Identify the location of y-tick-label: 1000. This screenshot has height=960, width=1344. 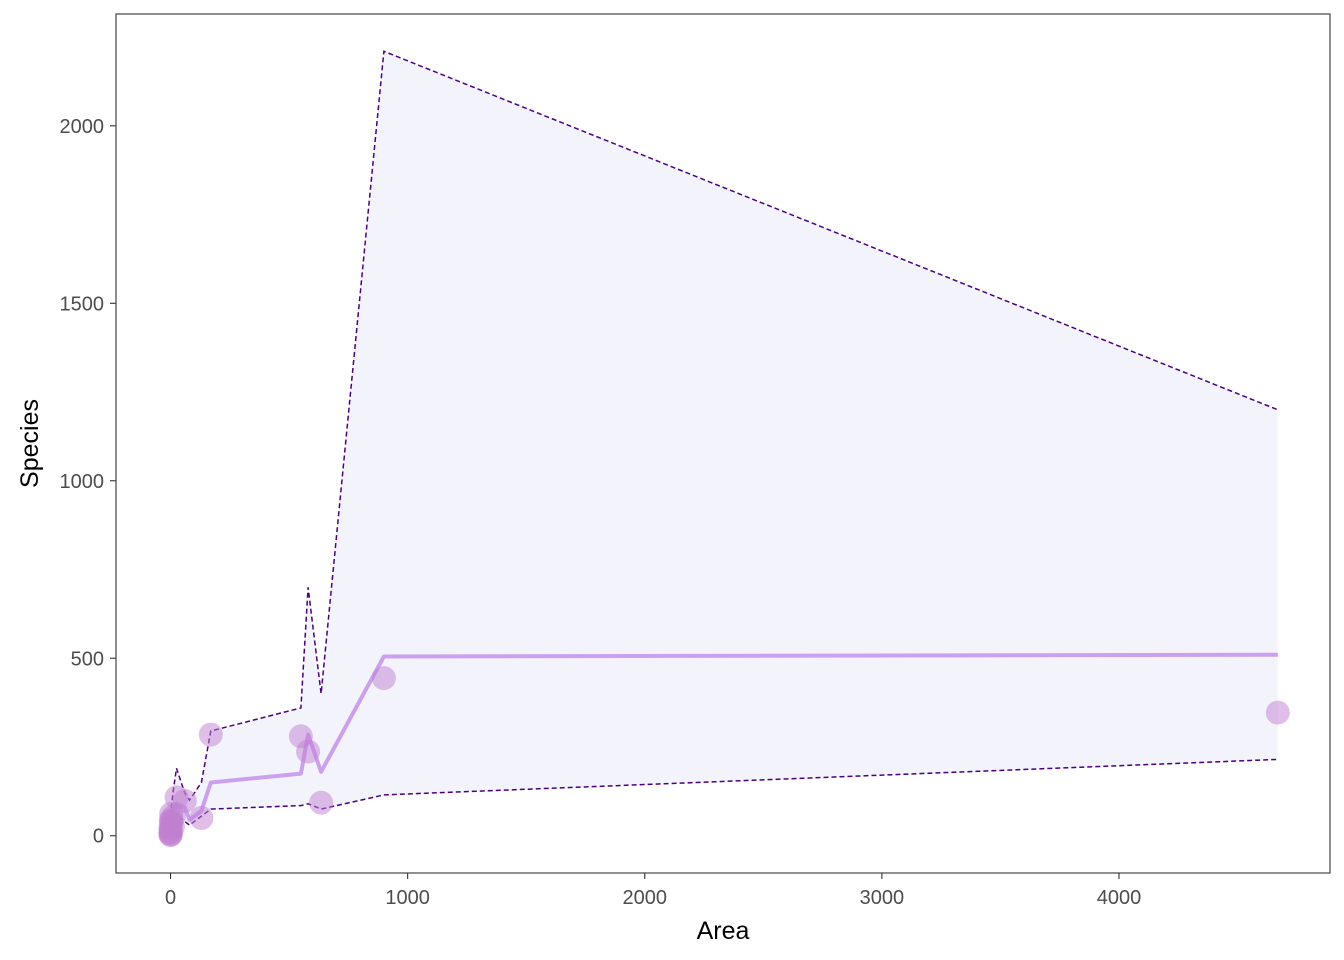
(82, 482).